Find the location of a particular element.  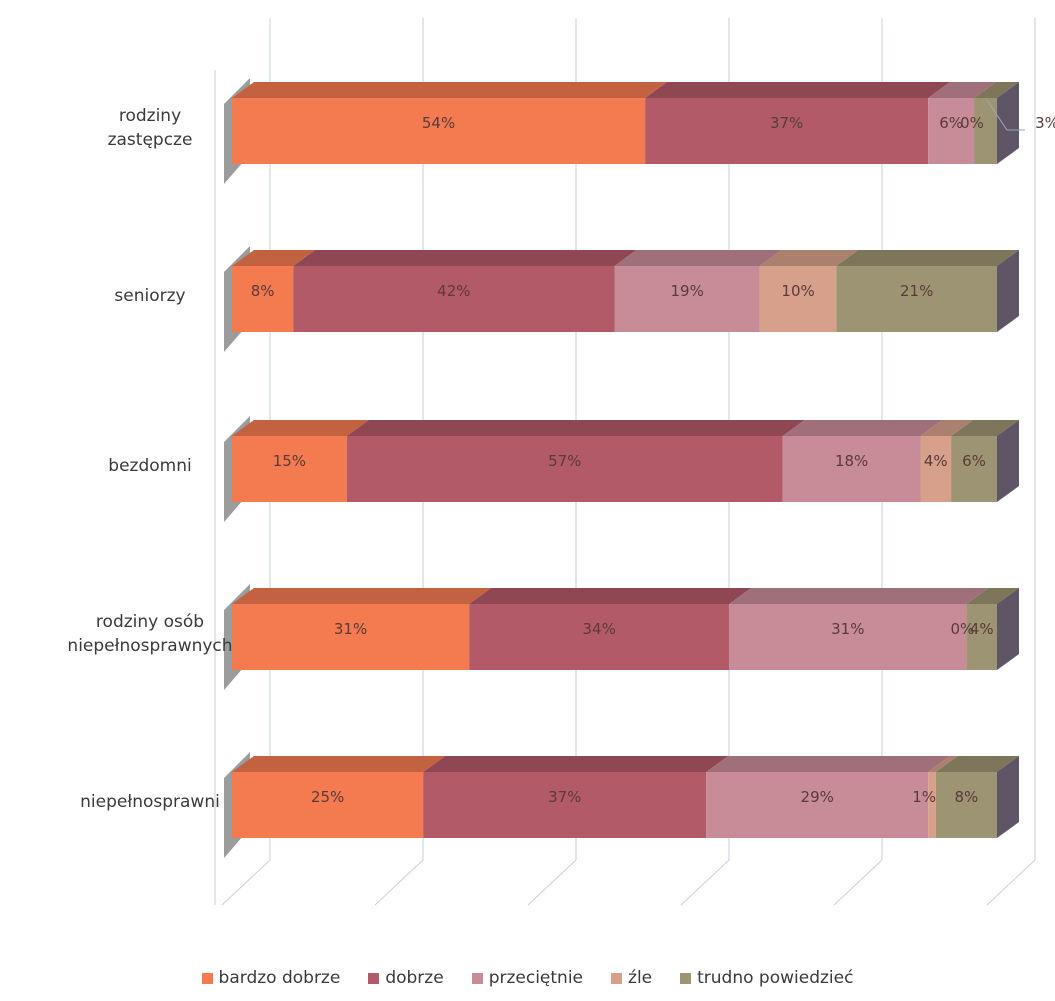

callout-line is located at coordinates (1005, 115).